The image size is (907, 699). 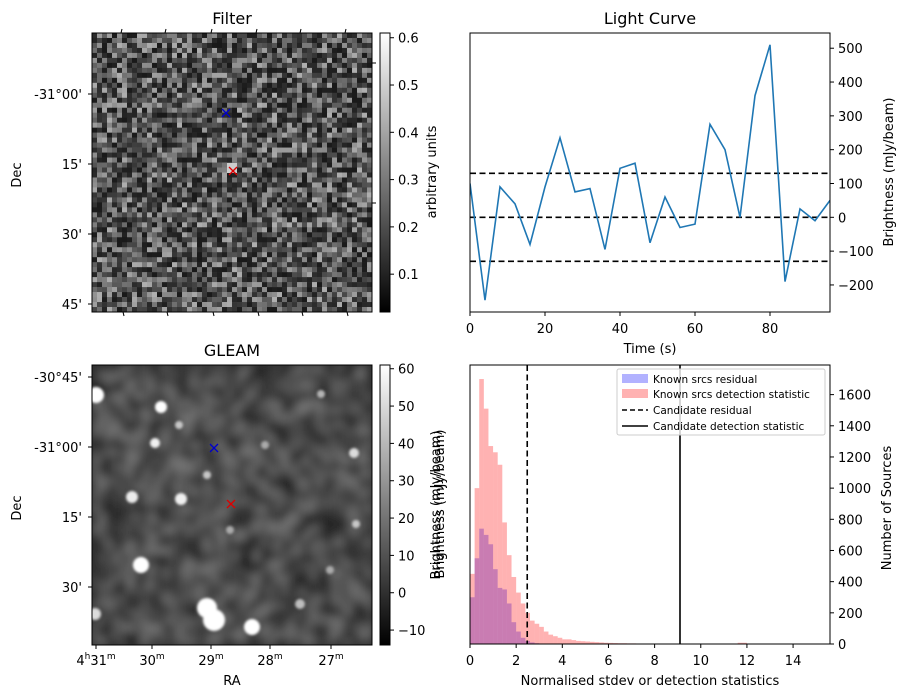 What do you see at coordinates (854, 427) in the screenshot?
I see `histogram-ytick-label: 1400` at bounding box center [854, 427].